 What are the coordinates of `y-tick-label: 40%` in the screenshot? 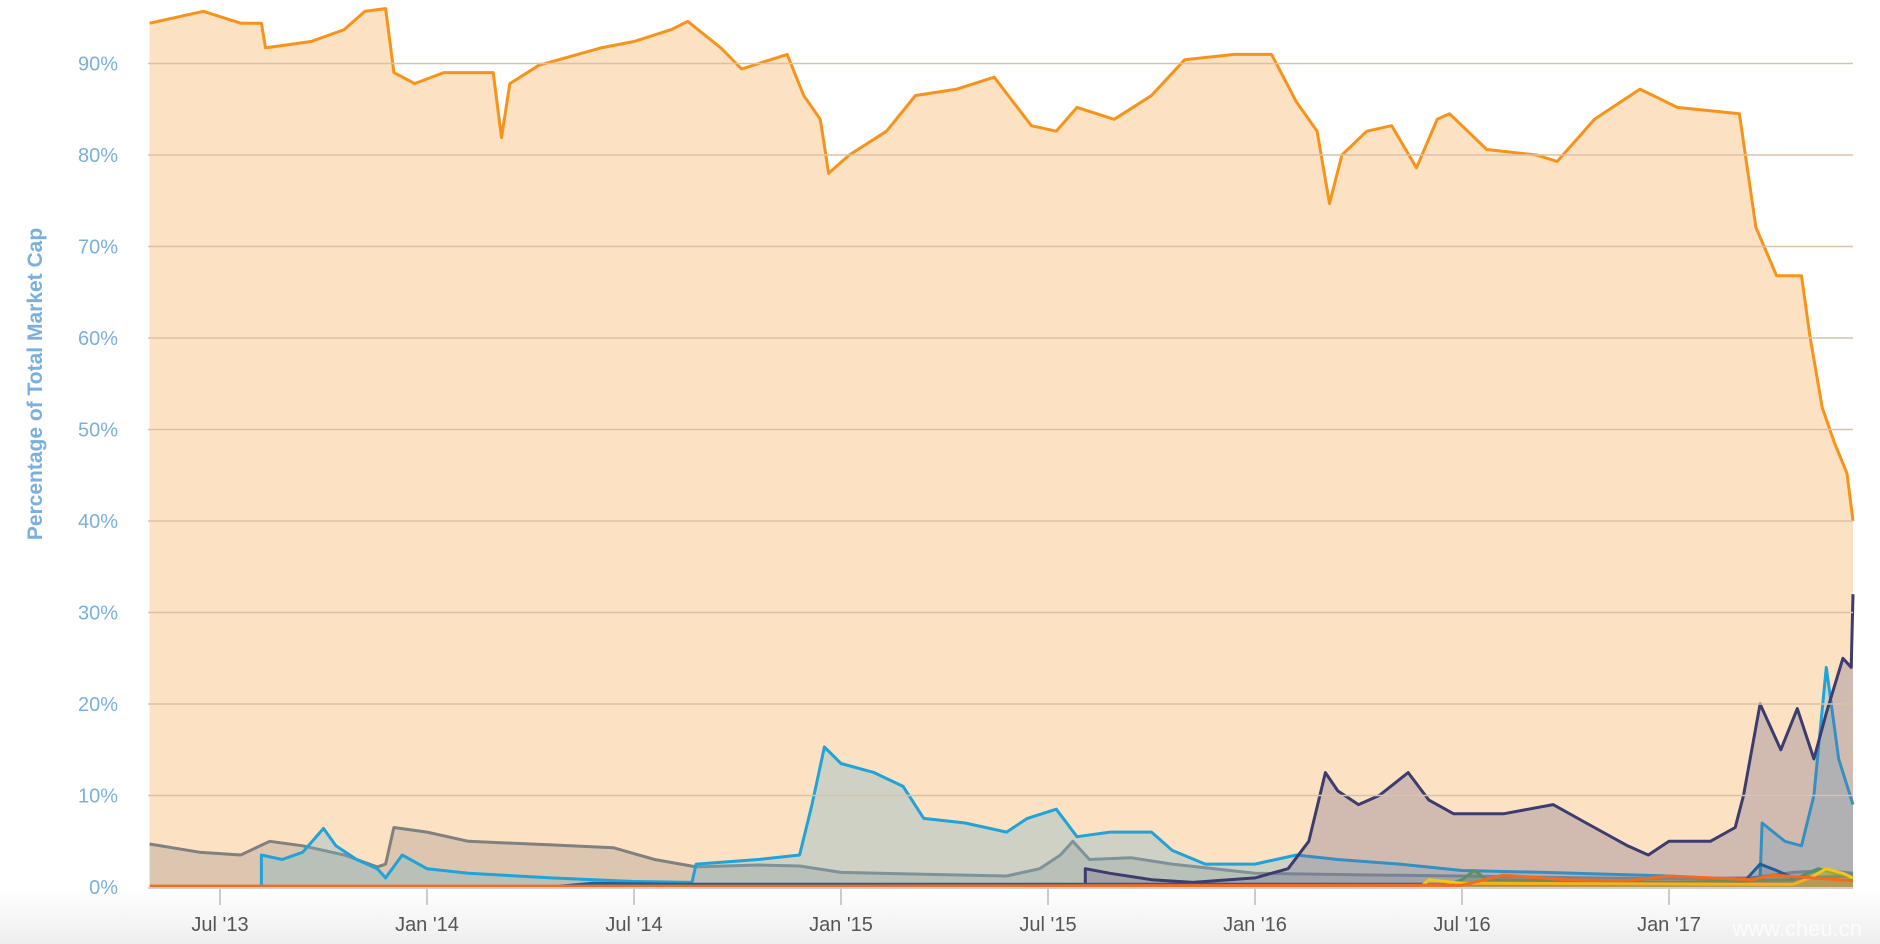 It's located at (98, 522).